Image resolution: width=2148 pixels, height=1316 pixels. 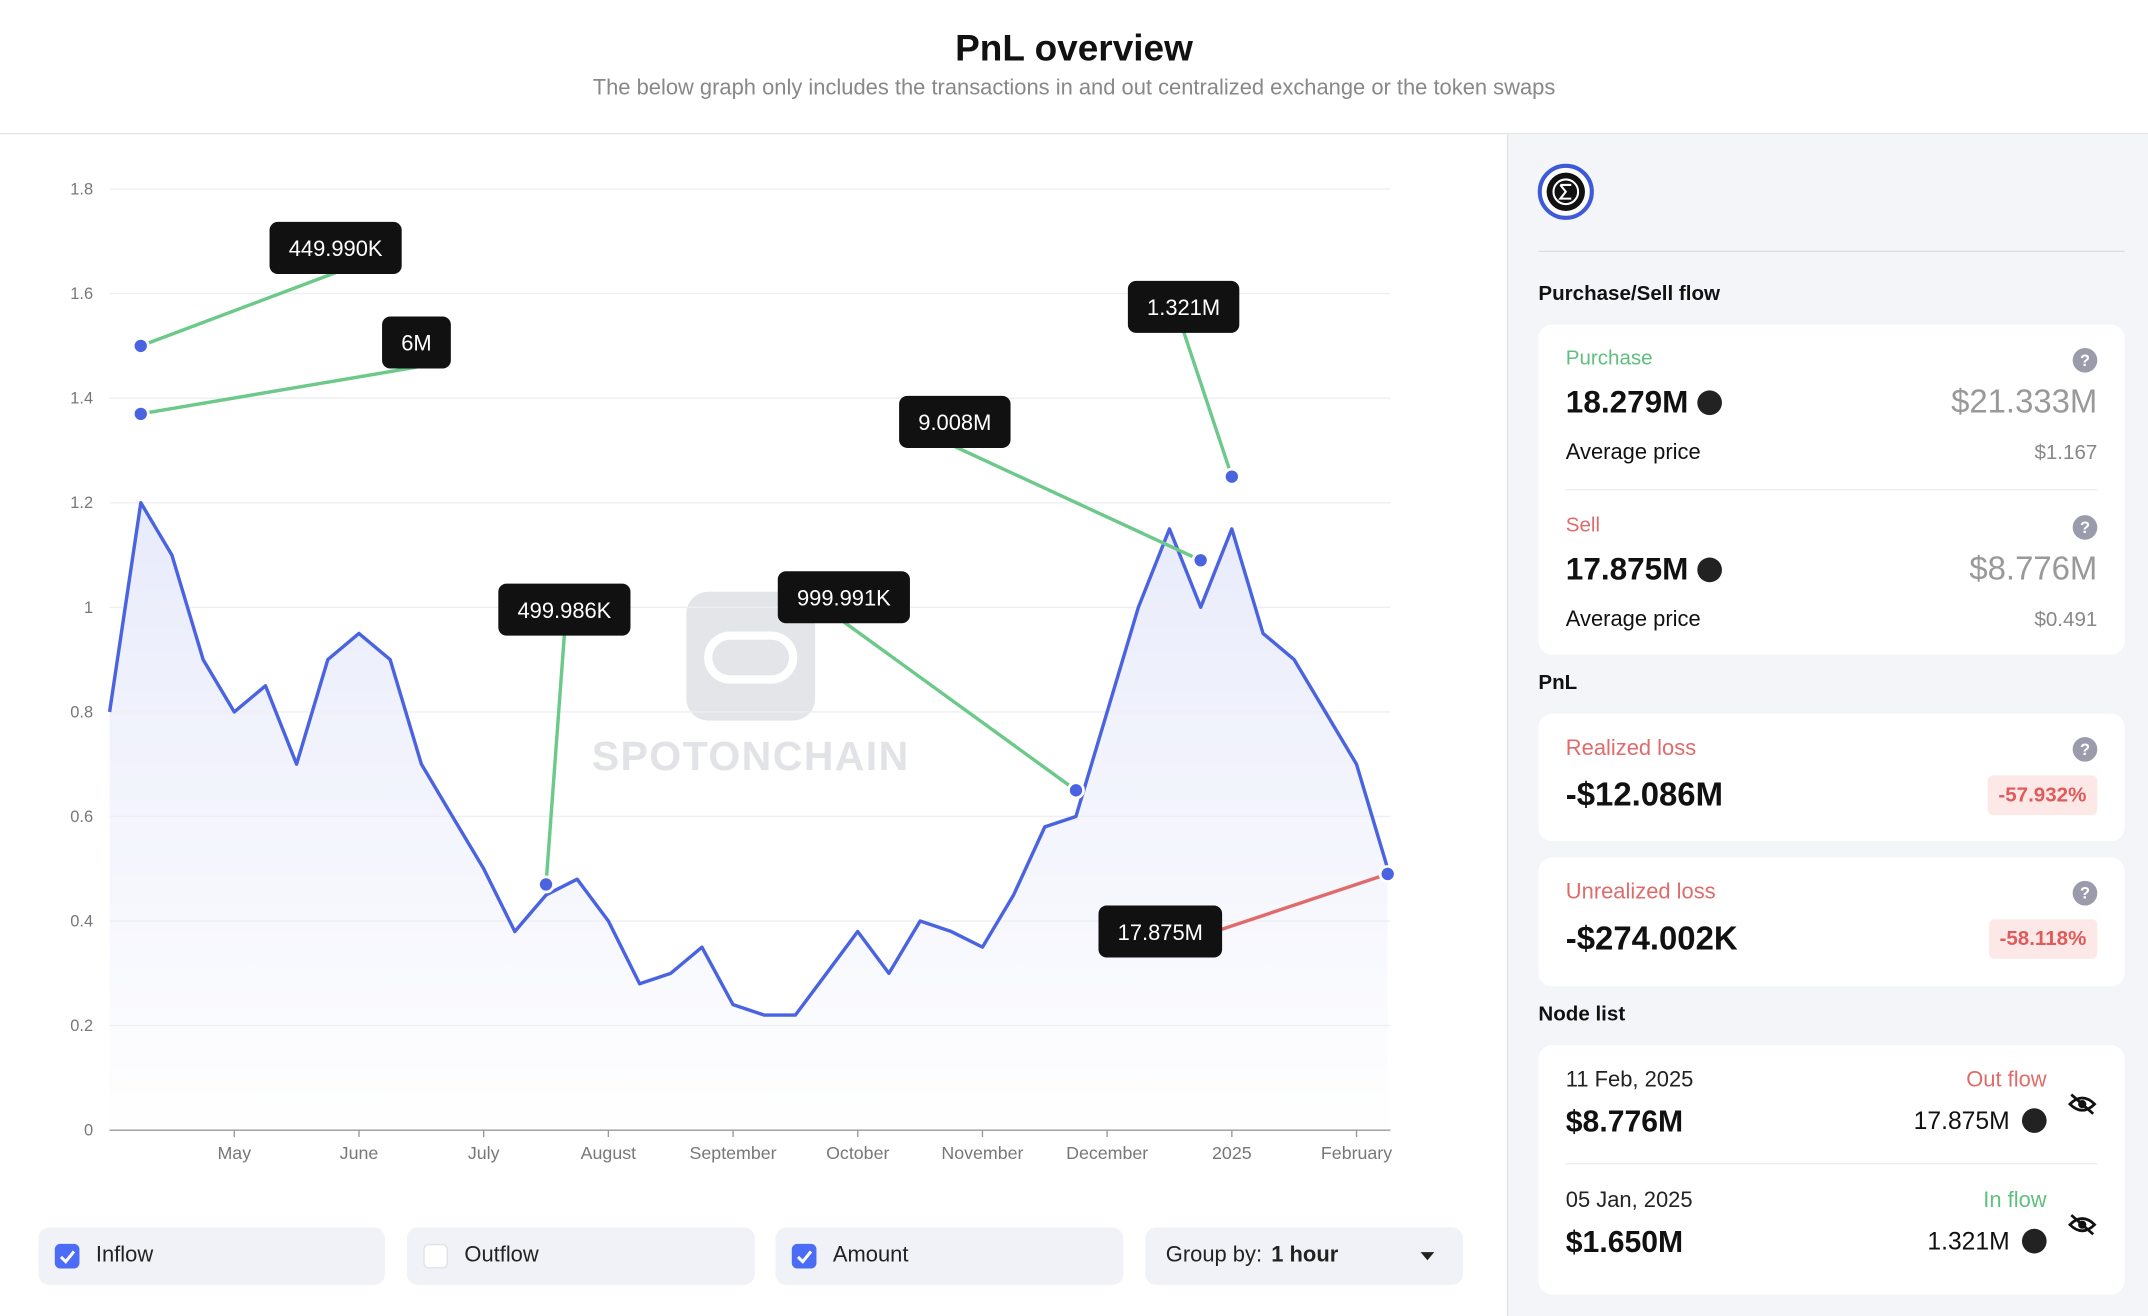 I want to click on annotation-label: 449.990K, so click(x=336, y=248).